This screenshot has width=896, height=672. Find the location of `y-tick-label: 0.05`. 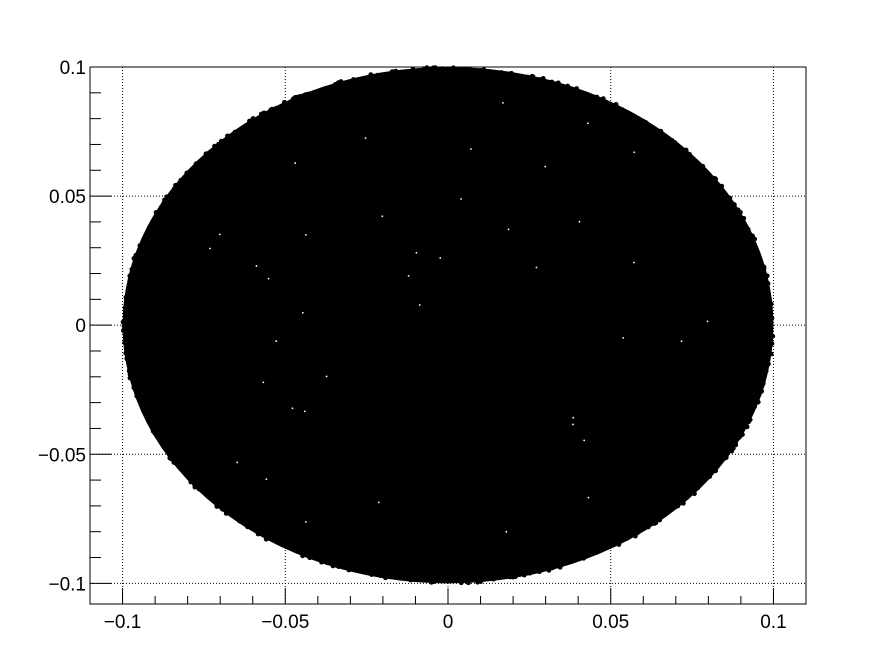

y-tick-label: 0.05 is located at coordinates (67, 197).